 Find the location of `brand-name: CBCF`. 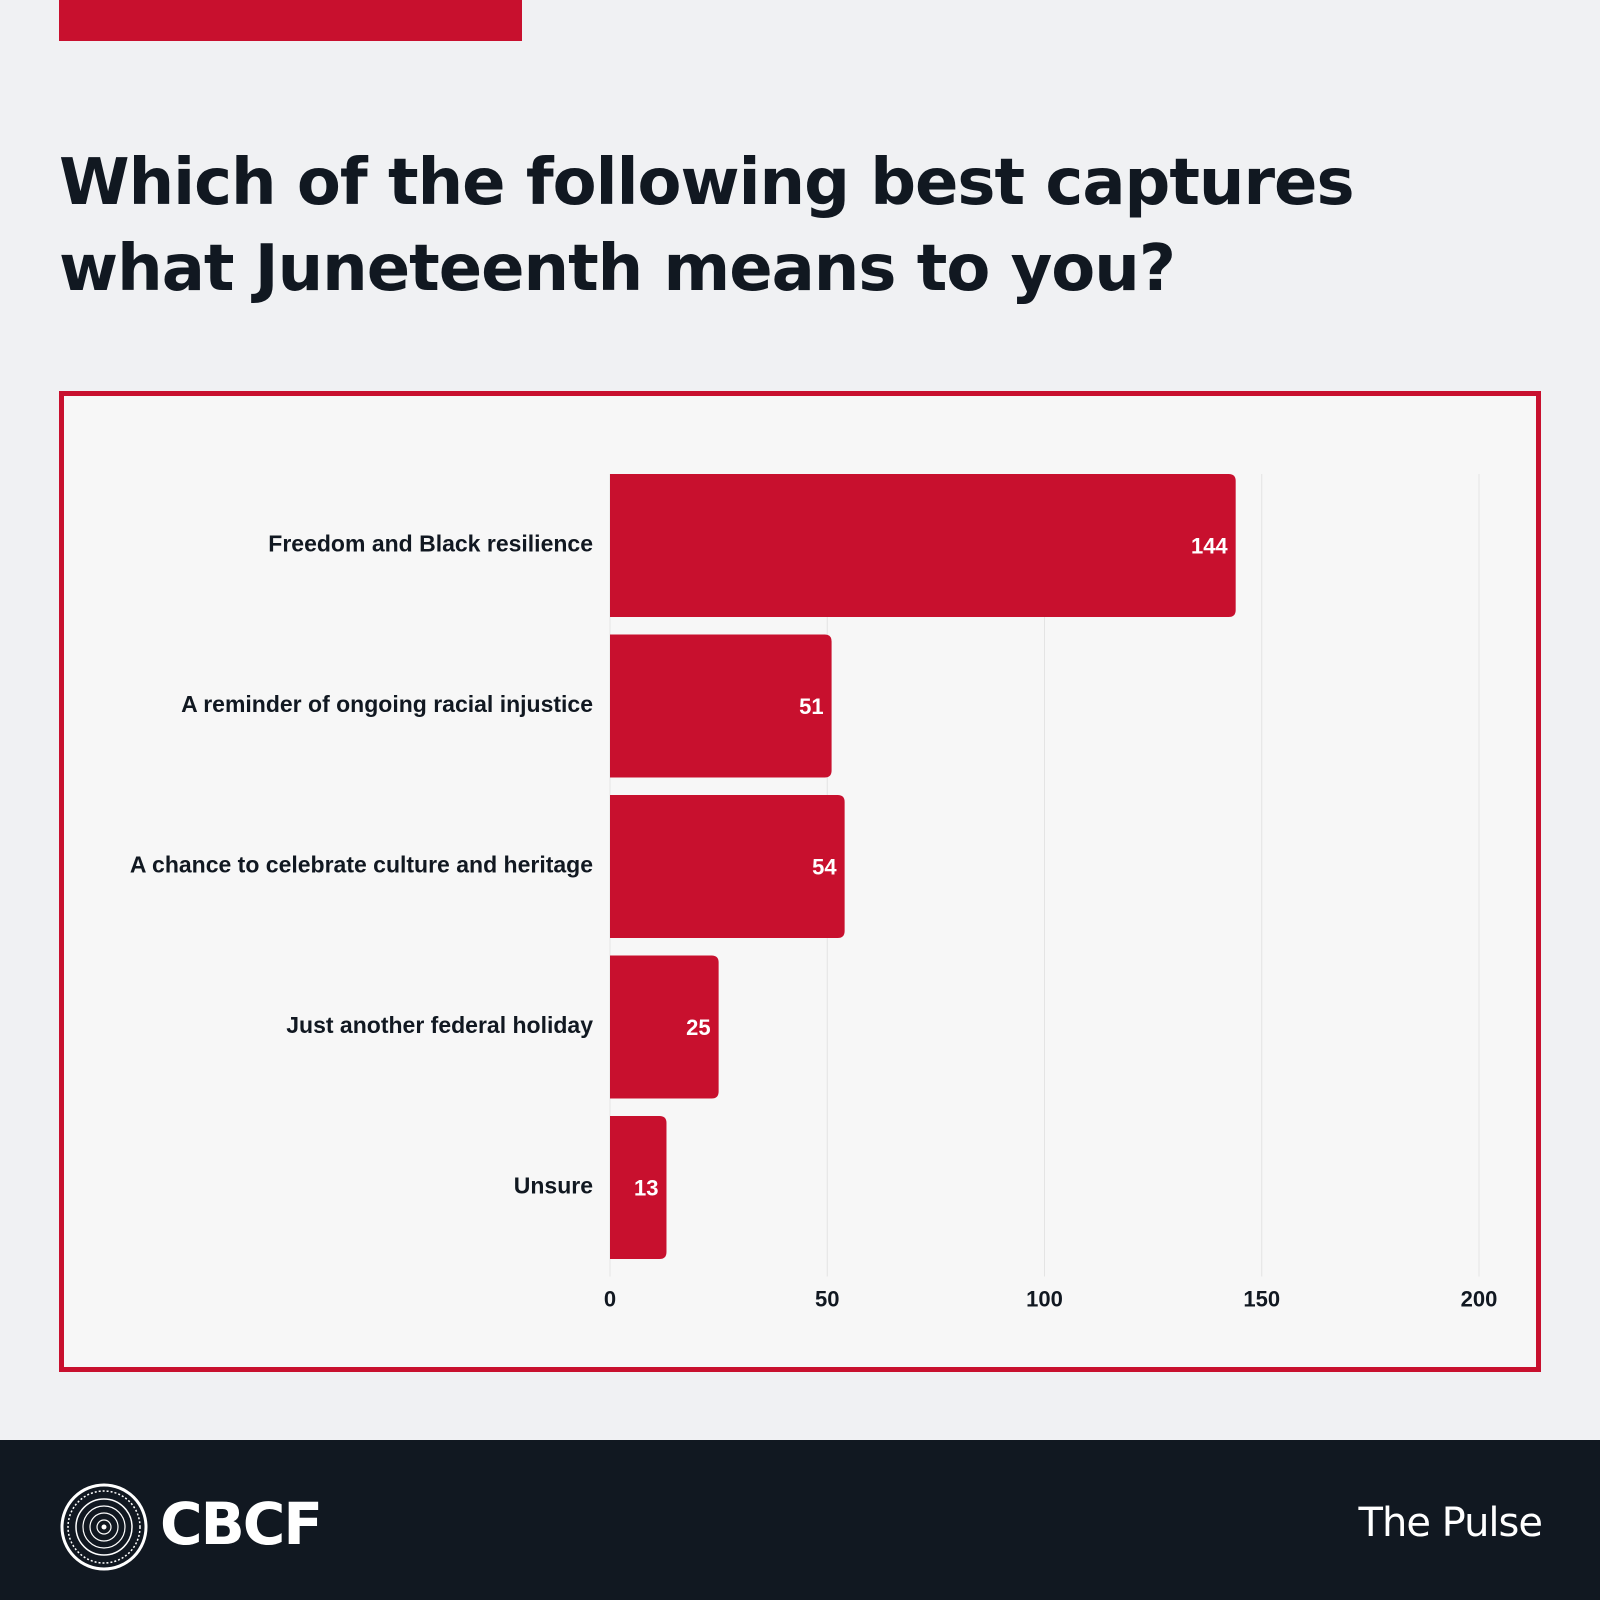

brand-name: CBCF is located at coordinates (241, 1524).